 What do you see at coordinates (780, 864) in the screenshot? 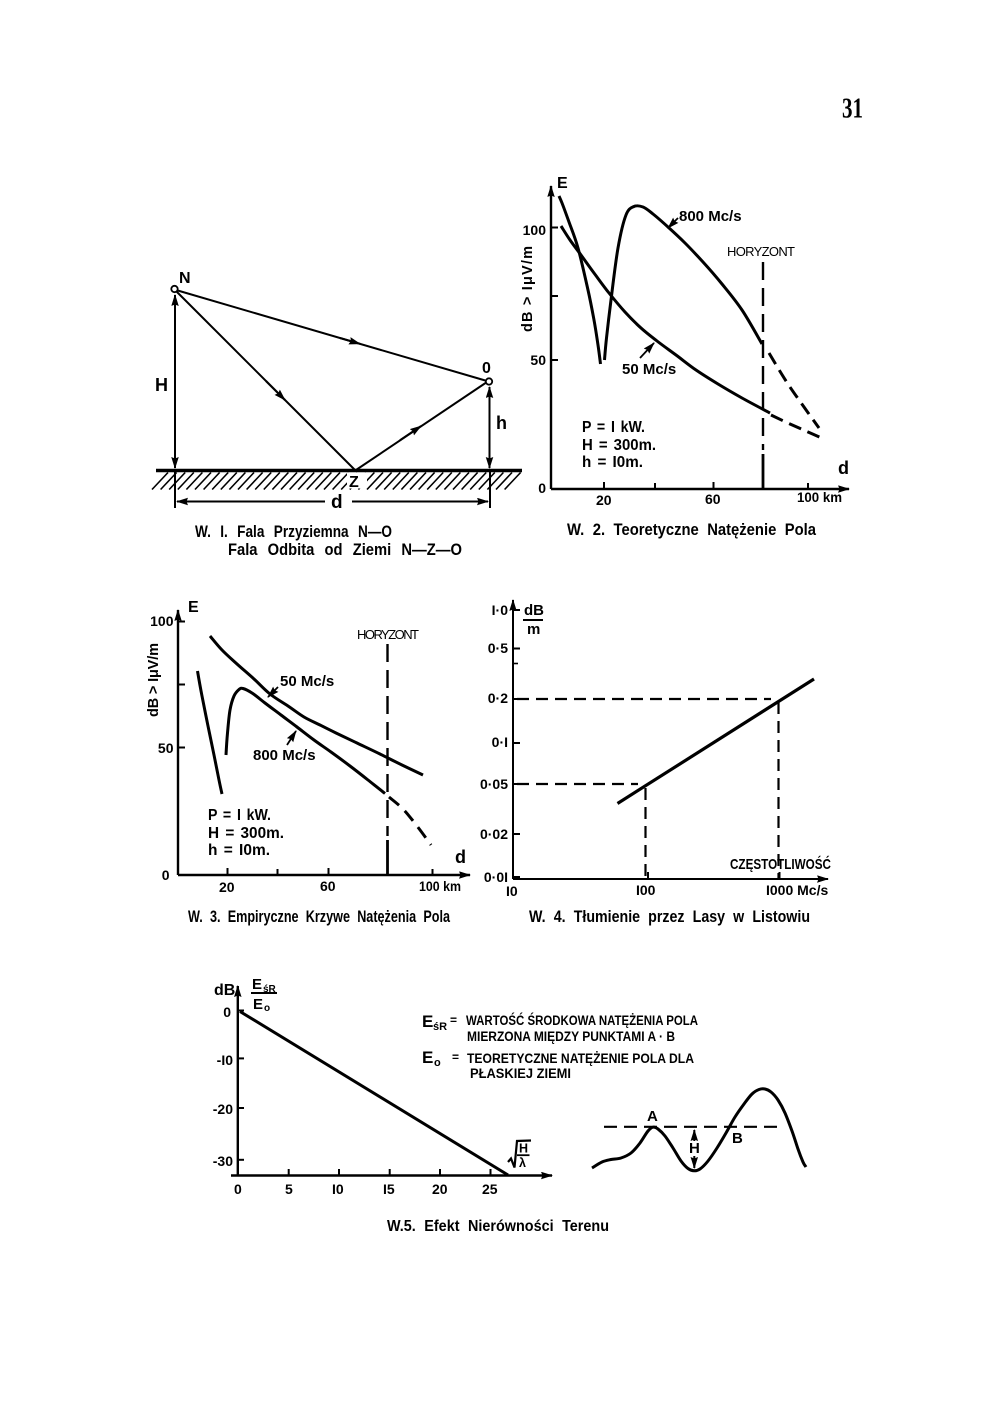
I see `svg-text: CZĘSTOTLIWOŚĆ` at bounding box center [780, 864].